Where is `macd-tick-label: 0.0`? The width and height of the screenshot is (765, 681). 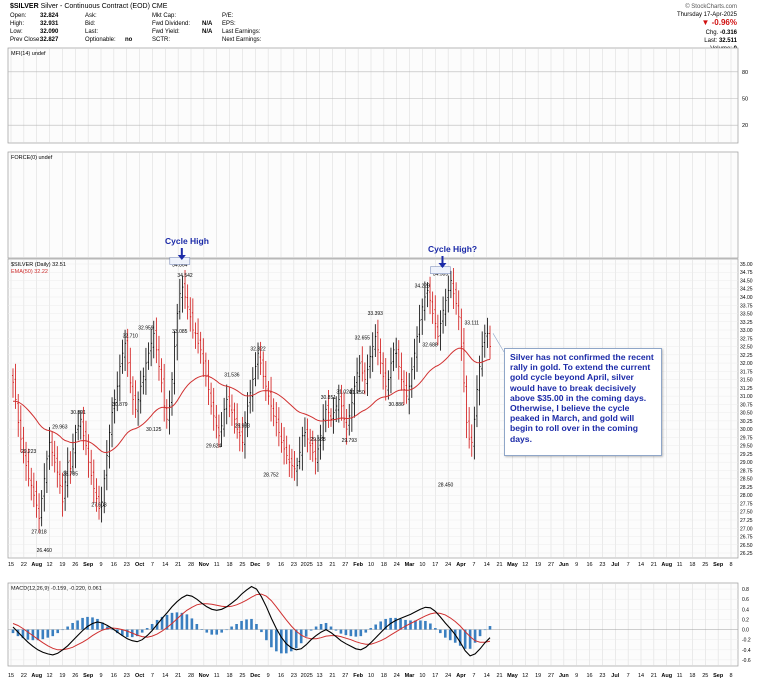 macd-tick-label: 0.0 is located at coordinates (745, 631).